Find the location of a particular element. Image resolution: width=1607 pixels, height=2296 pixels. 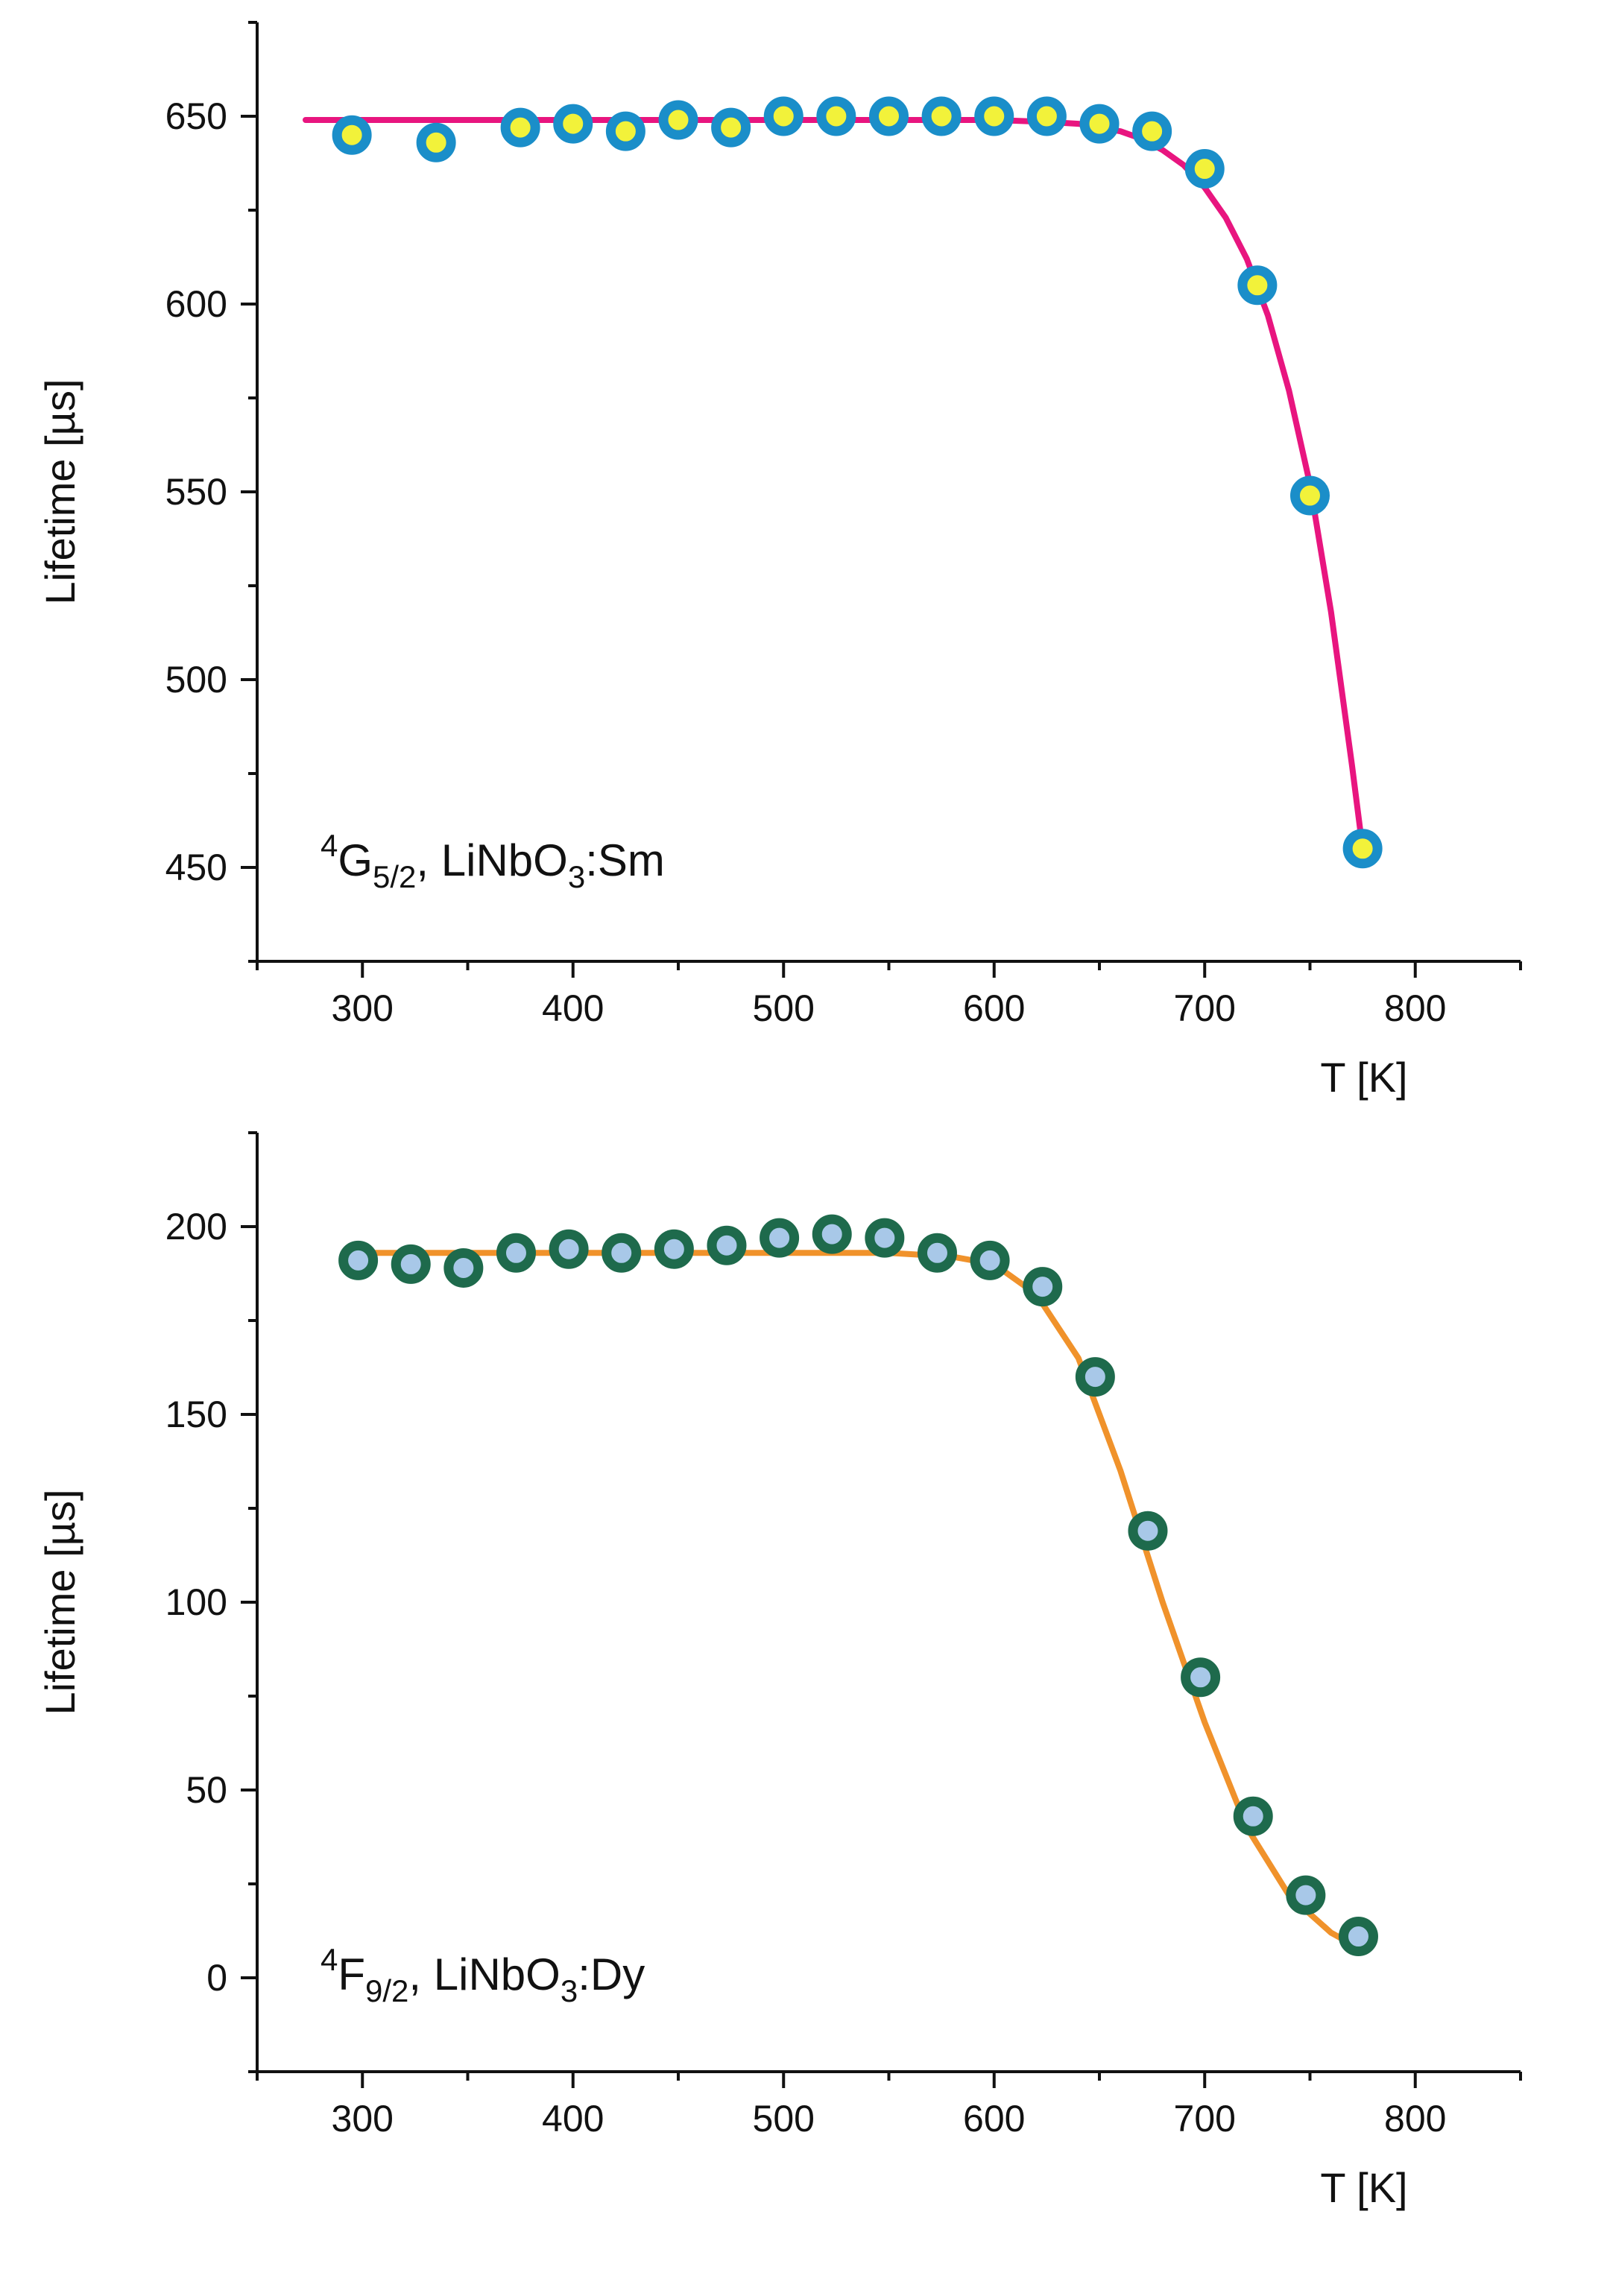

y-tick-label: 100 is located at coordinates (196, 1602).